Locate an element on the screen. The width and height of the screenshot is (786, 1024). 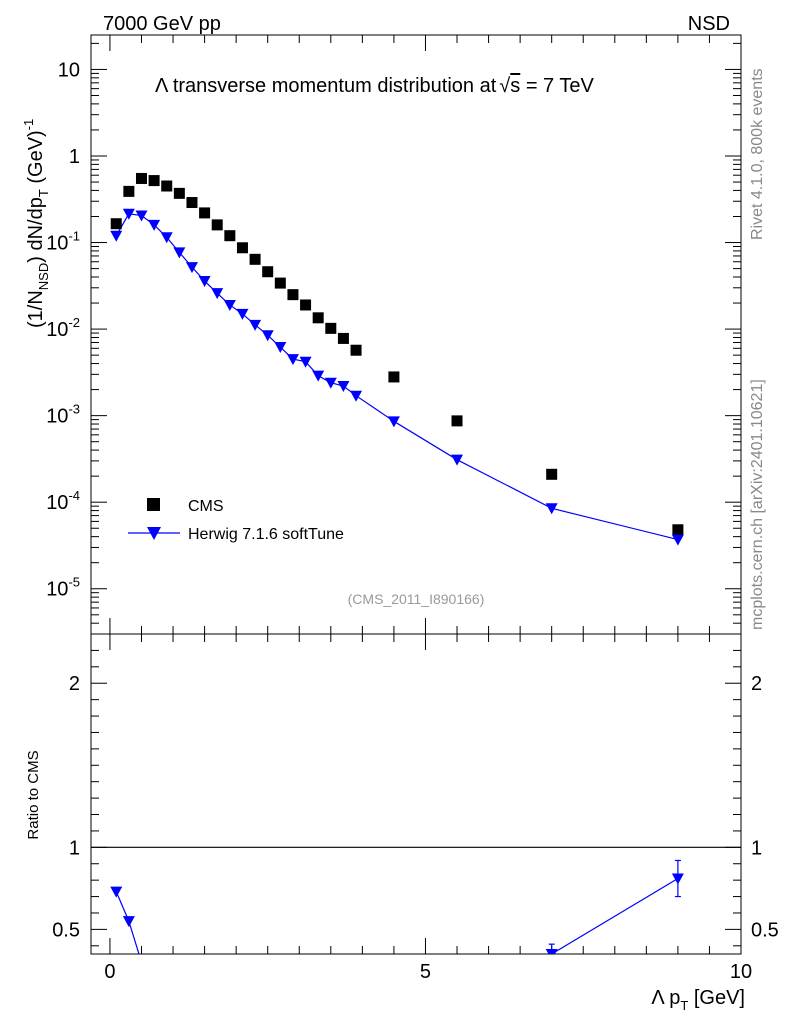
xlabel-part-a: Λ p is located at coordinates (665, 998).